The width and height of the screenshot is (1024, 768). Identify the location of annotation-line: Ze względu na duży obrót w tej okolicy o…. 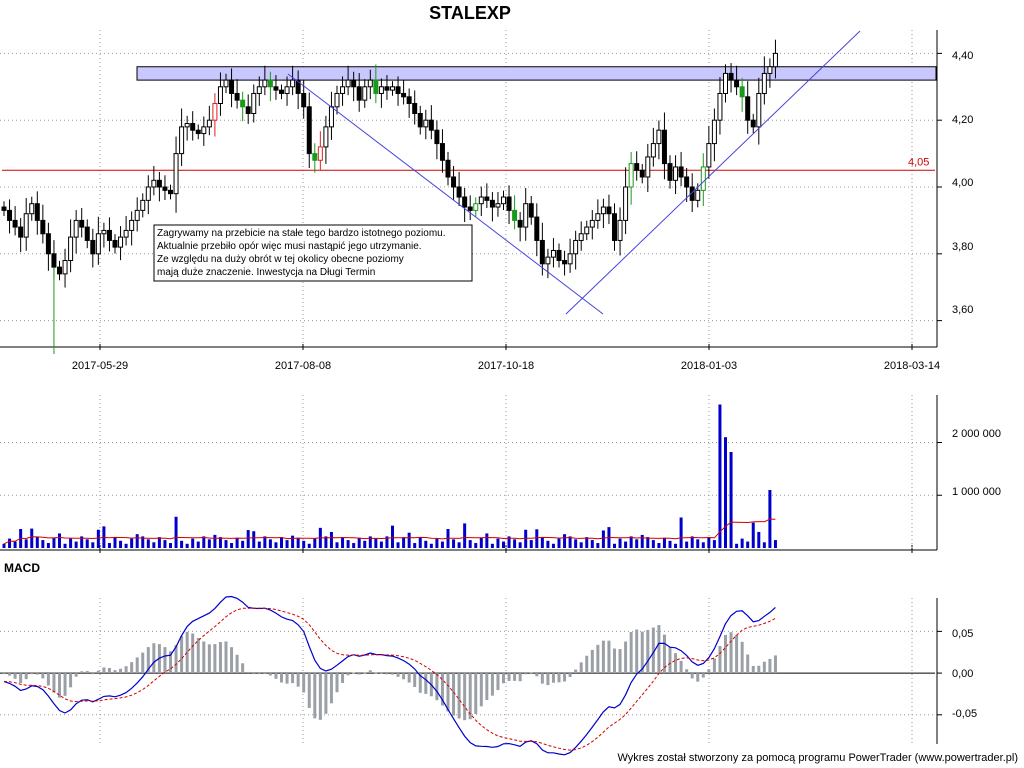
(280, 259).